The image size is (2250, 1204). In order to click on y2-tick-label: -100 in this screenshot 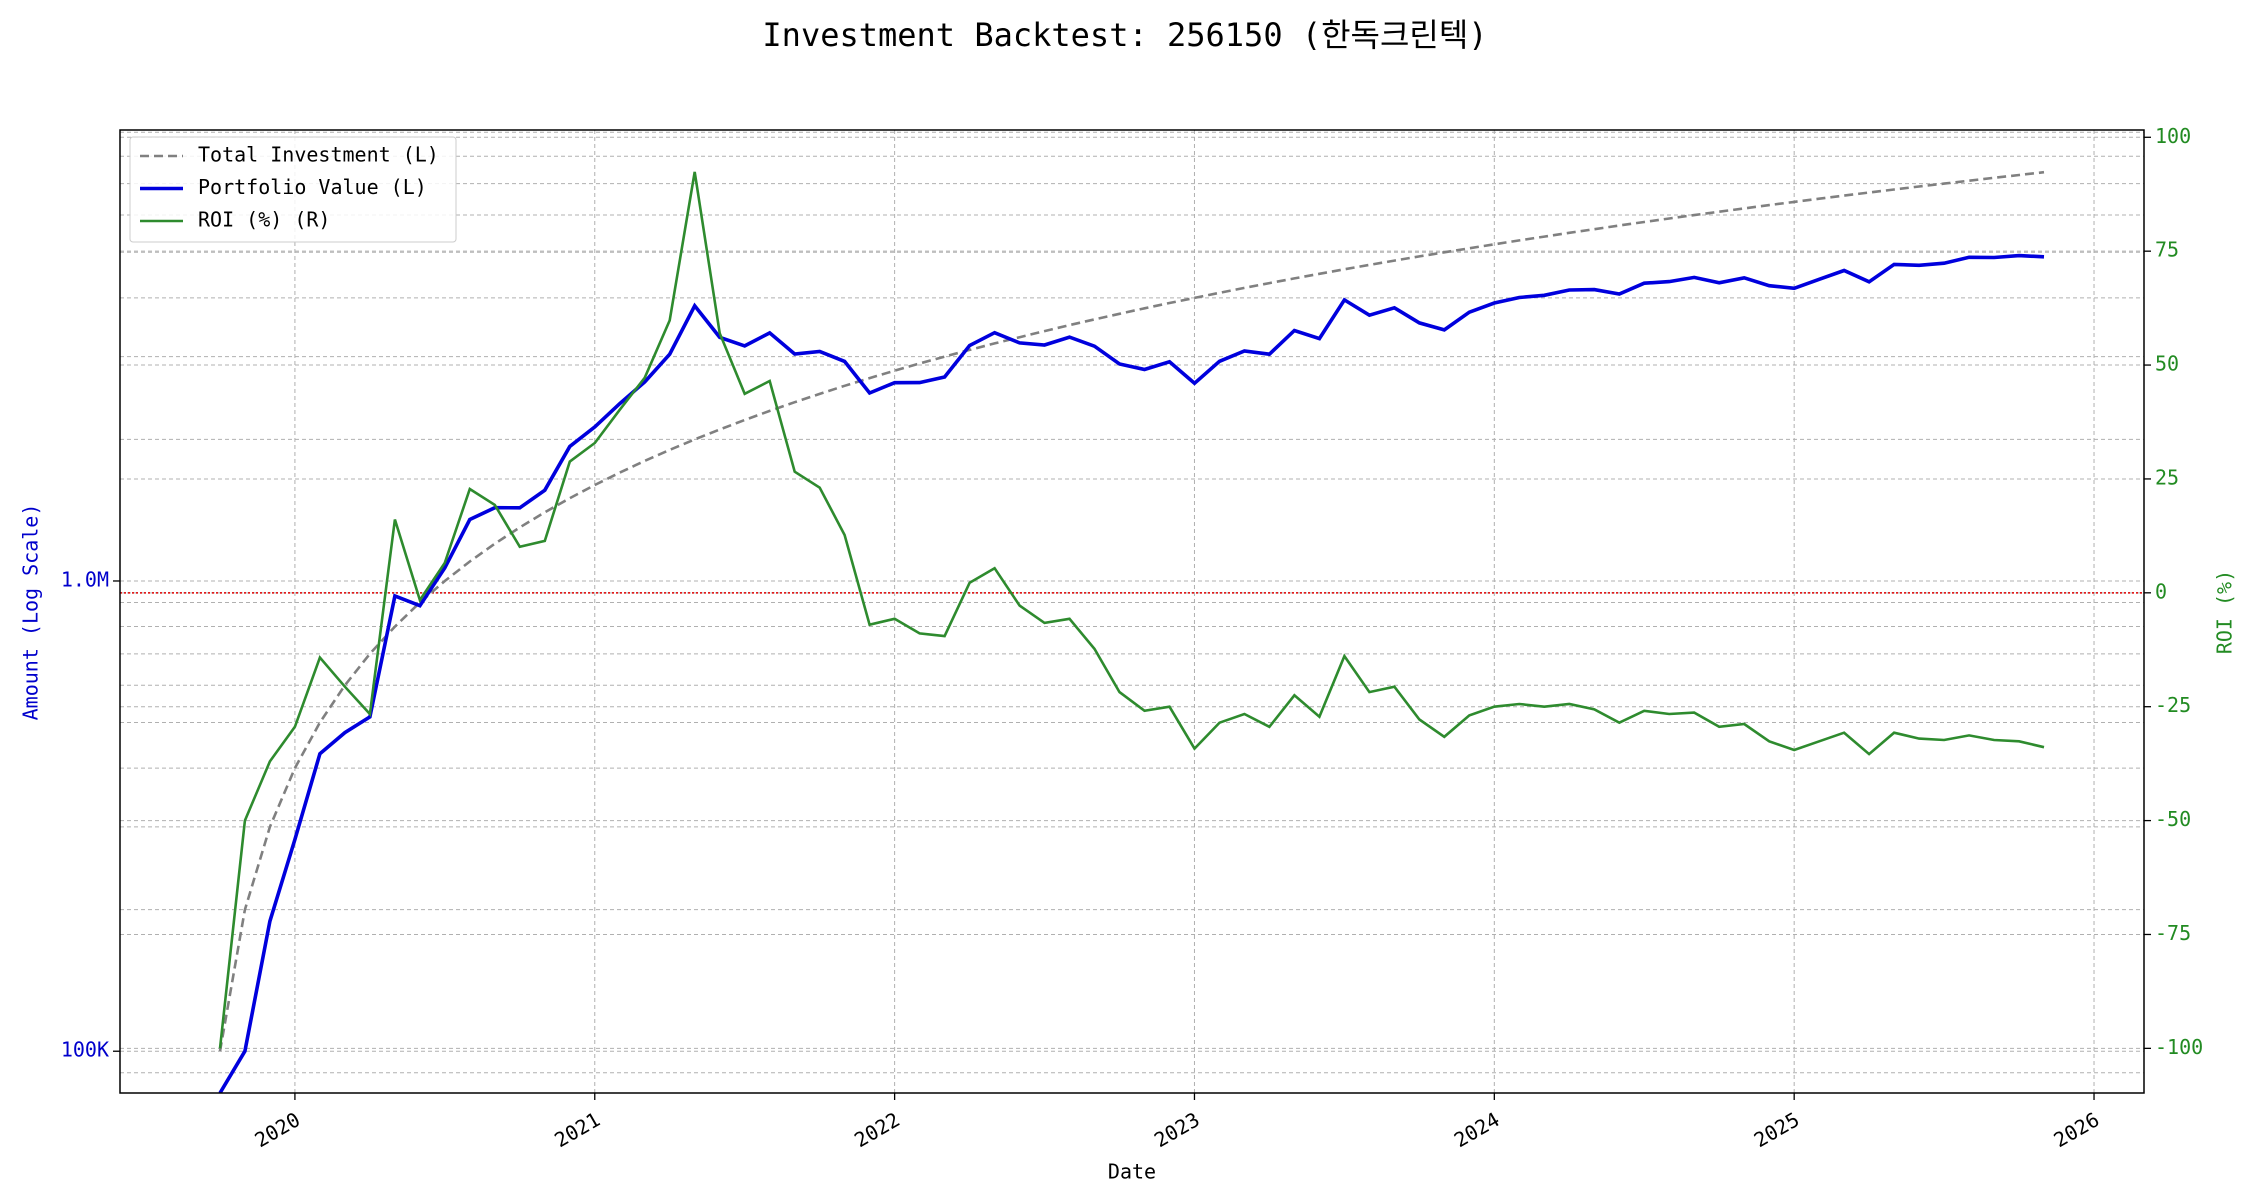, I will do `click(2179, 1047)`.